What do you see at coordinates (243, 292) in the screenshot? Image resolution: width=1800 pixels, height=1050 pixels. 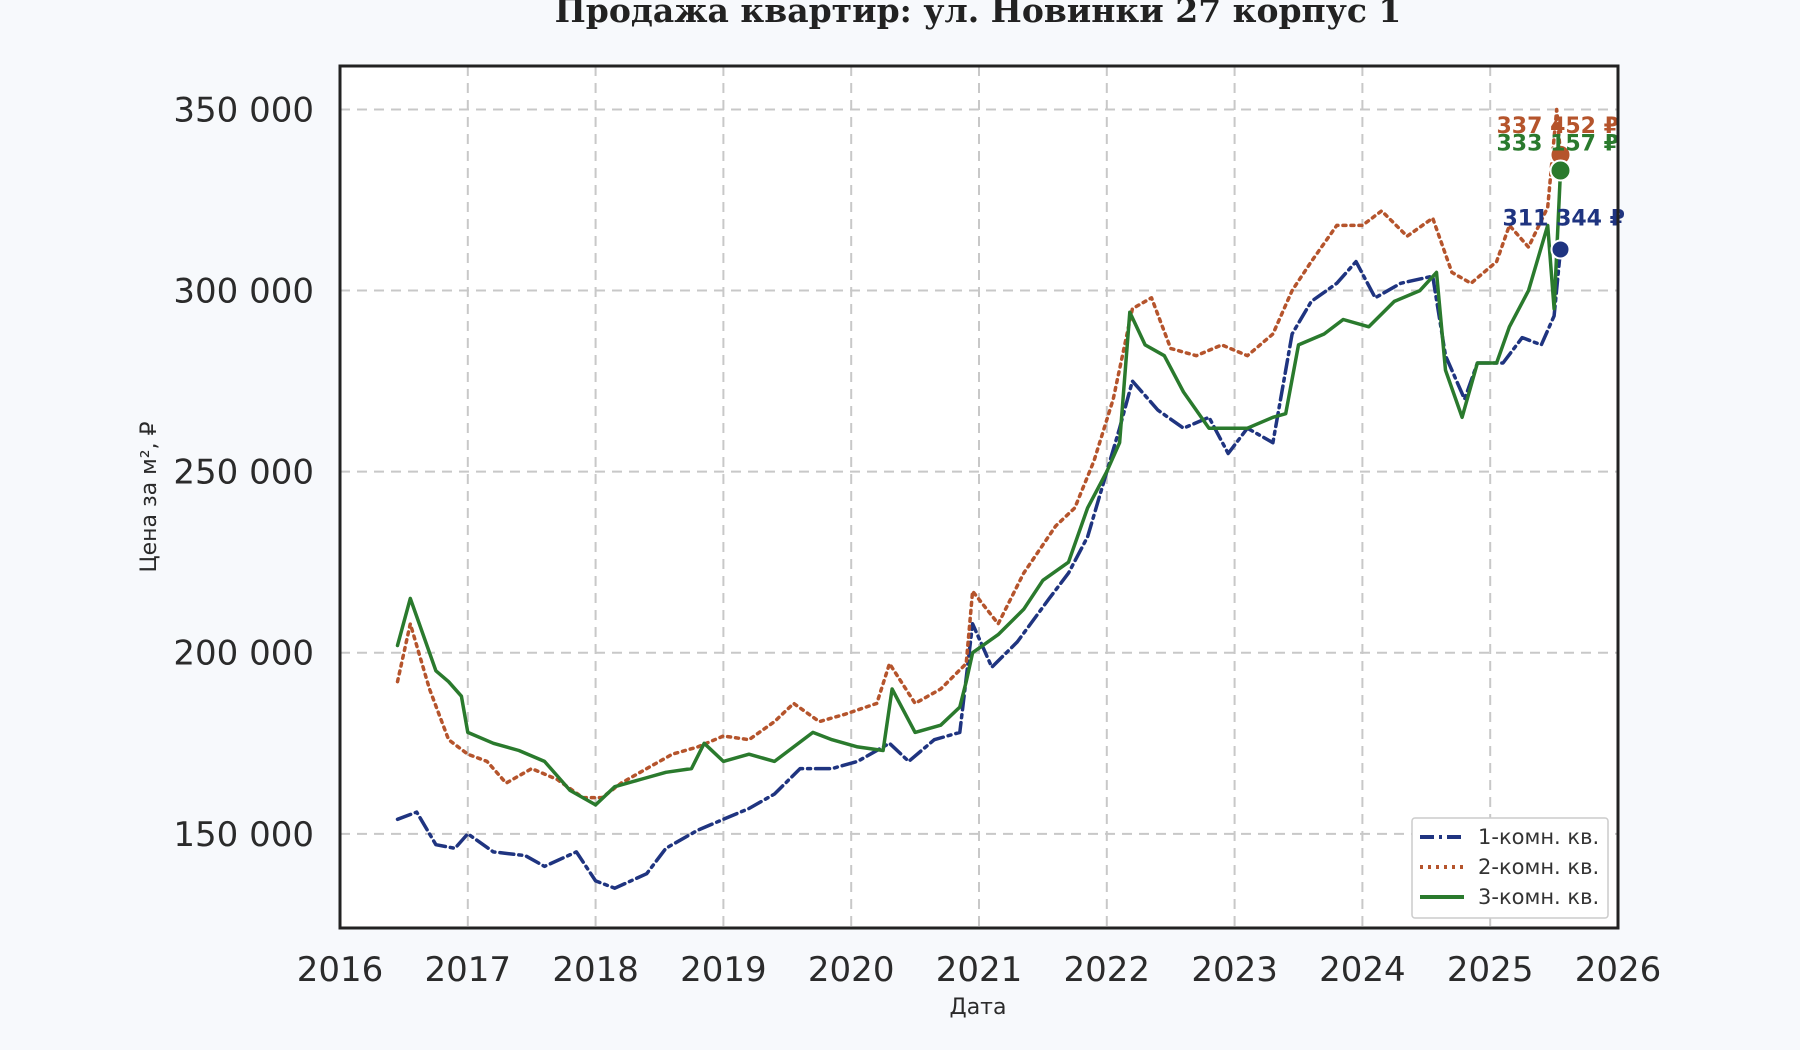 I see `y-tick-label: 300 000` at bounding box center [243, 292].